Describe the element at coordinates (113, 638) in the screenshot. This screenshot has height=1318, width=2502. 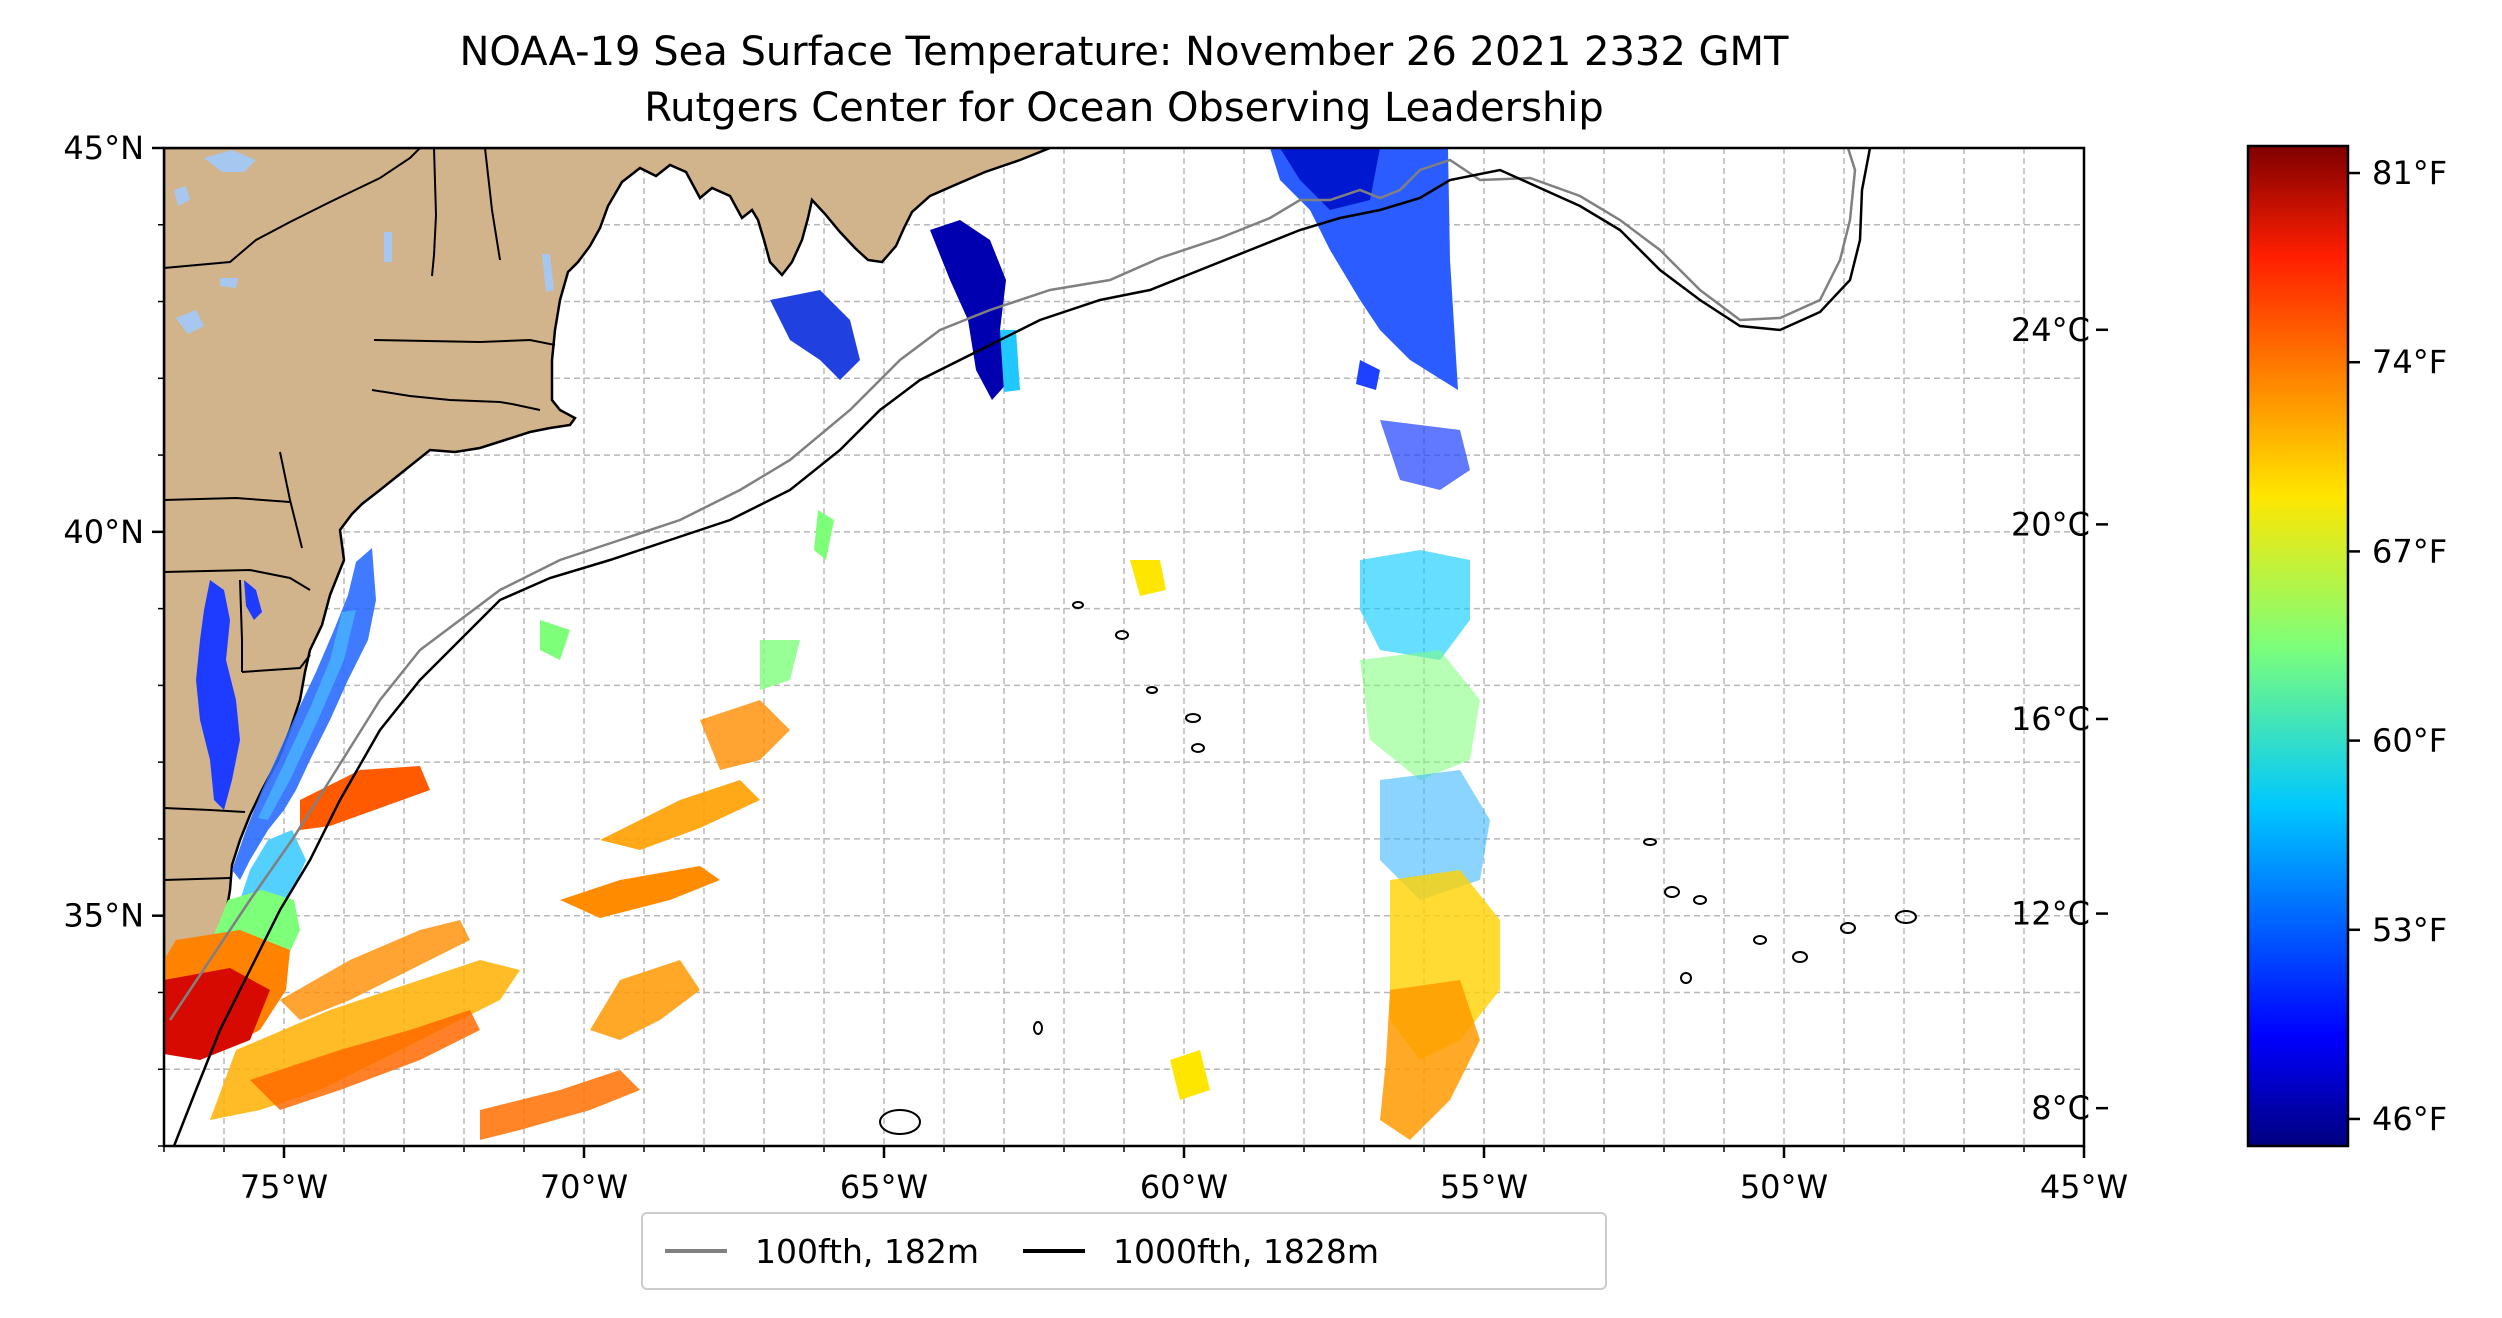
I see `latitude-axis: 45°N 40°N 35°N` at that location.